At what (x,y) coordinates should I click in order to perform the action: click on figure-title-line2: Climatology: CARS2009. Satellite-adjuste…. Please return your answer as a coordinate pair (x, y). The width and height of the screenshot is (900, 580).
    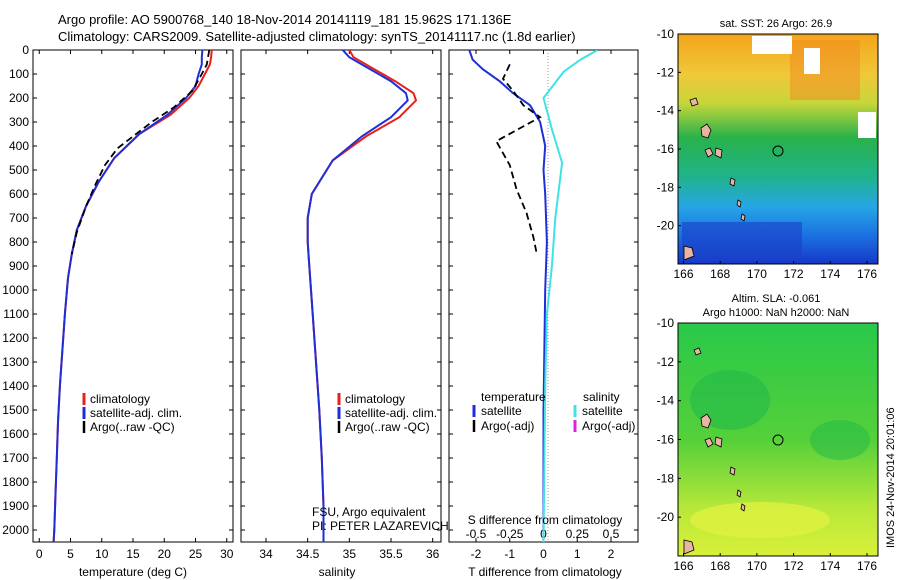
    Looking at the image, I should click on (317, 36).